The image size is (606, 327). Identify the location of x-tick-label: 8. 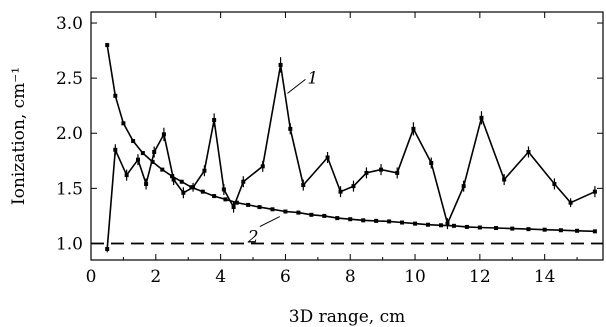
(350, 277).